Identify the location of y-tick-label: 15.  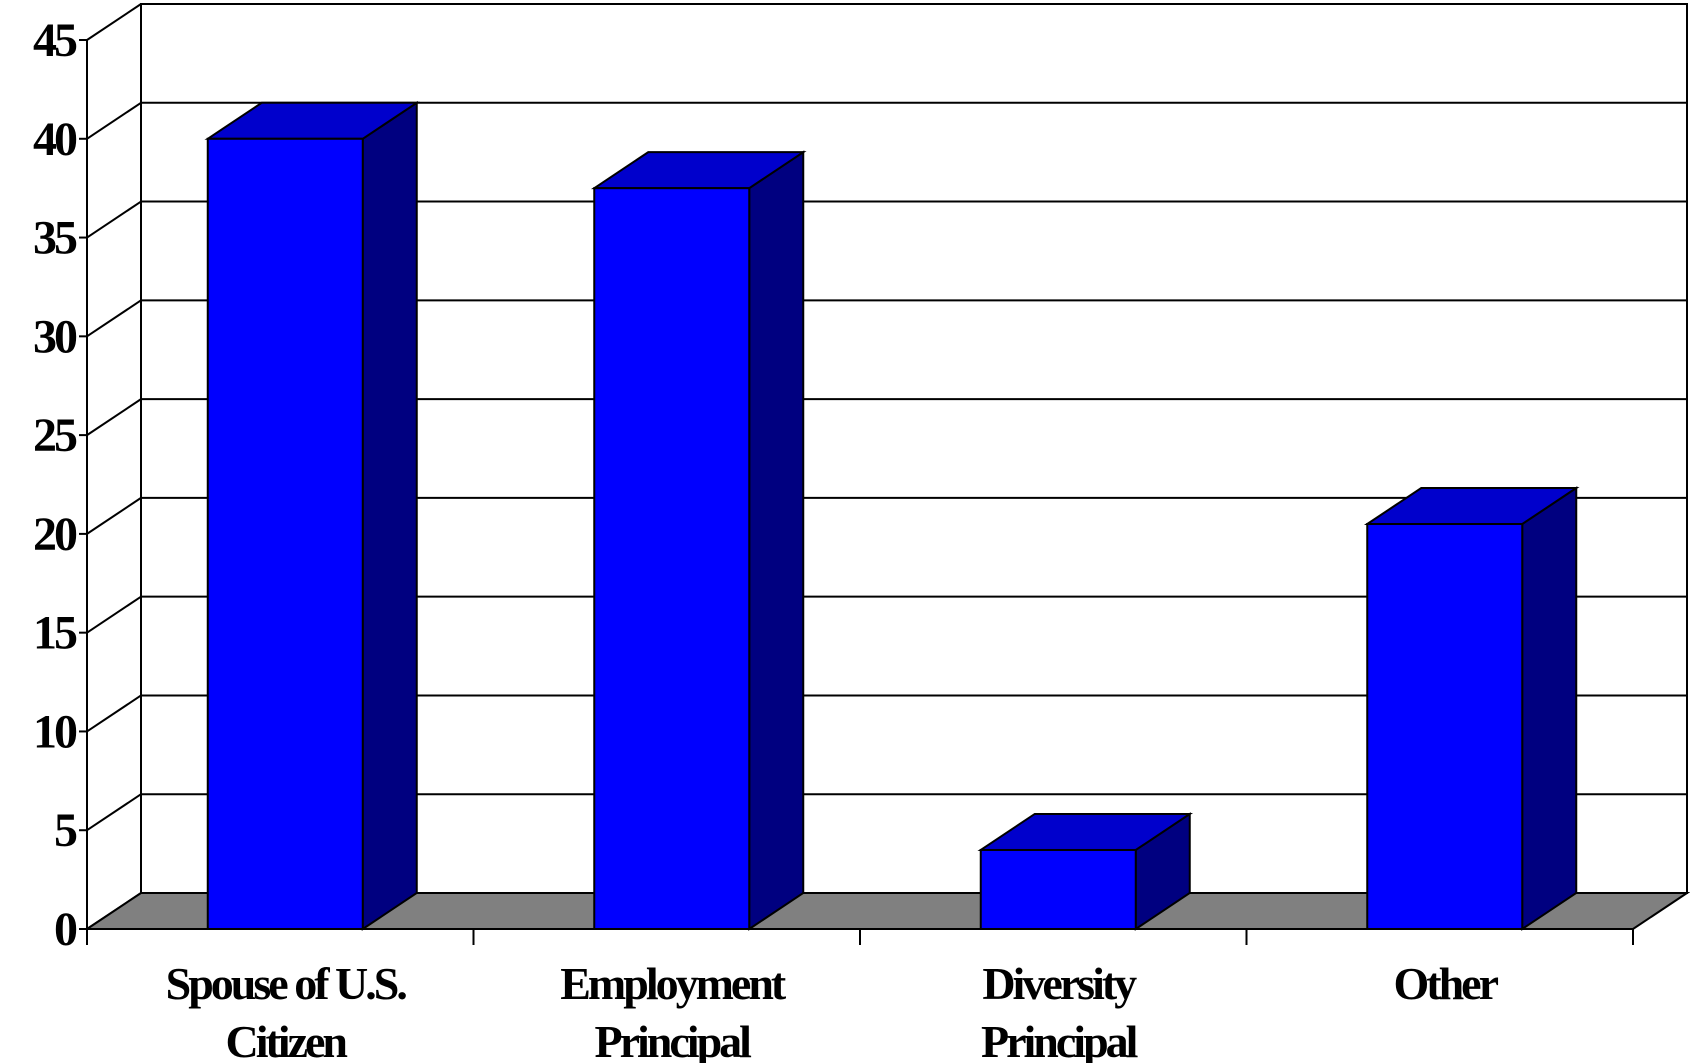
(55, 633).